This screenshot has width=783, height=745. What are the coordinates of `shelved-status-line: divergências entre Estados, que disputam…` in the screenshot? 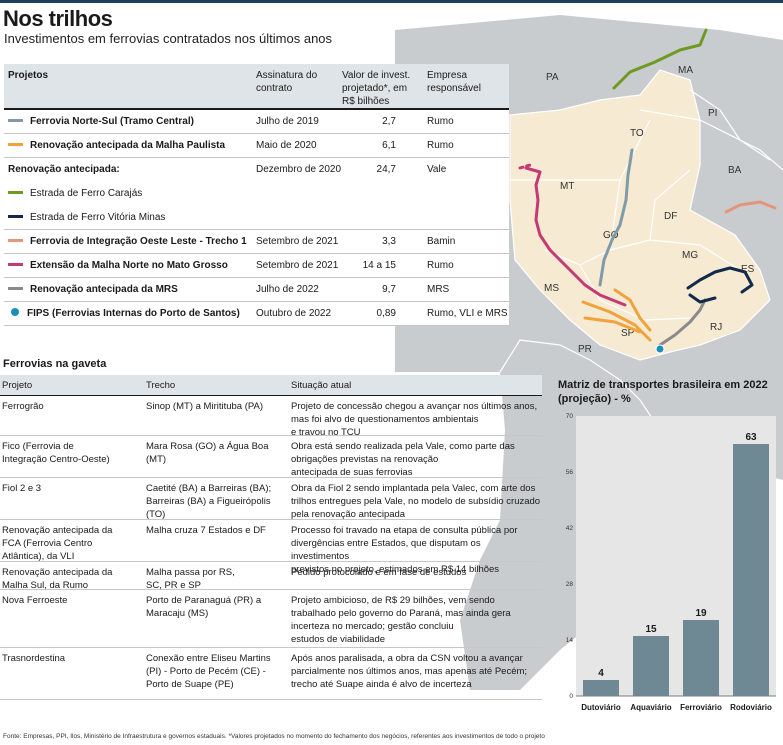 It's located at (386, 550).